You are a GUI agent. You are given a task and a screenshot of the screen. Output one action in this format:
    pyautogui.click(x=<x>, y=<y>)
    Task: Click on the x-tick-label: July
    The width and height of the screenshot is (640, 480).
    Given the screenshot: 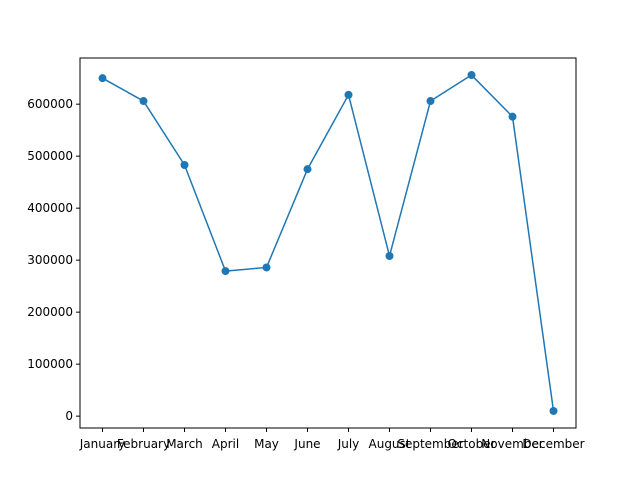 What is the action you would take?
    pyautogui.click(x=348, y=444)
    